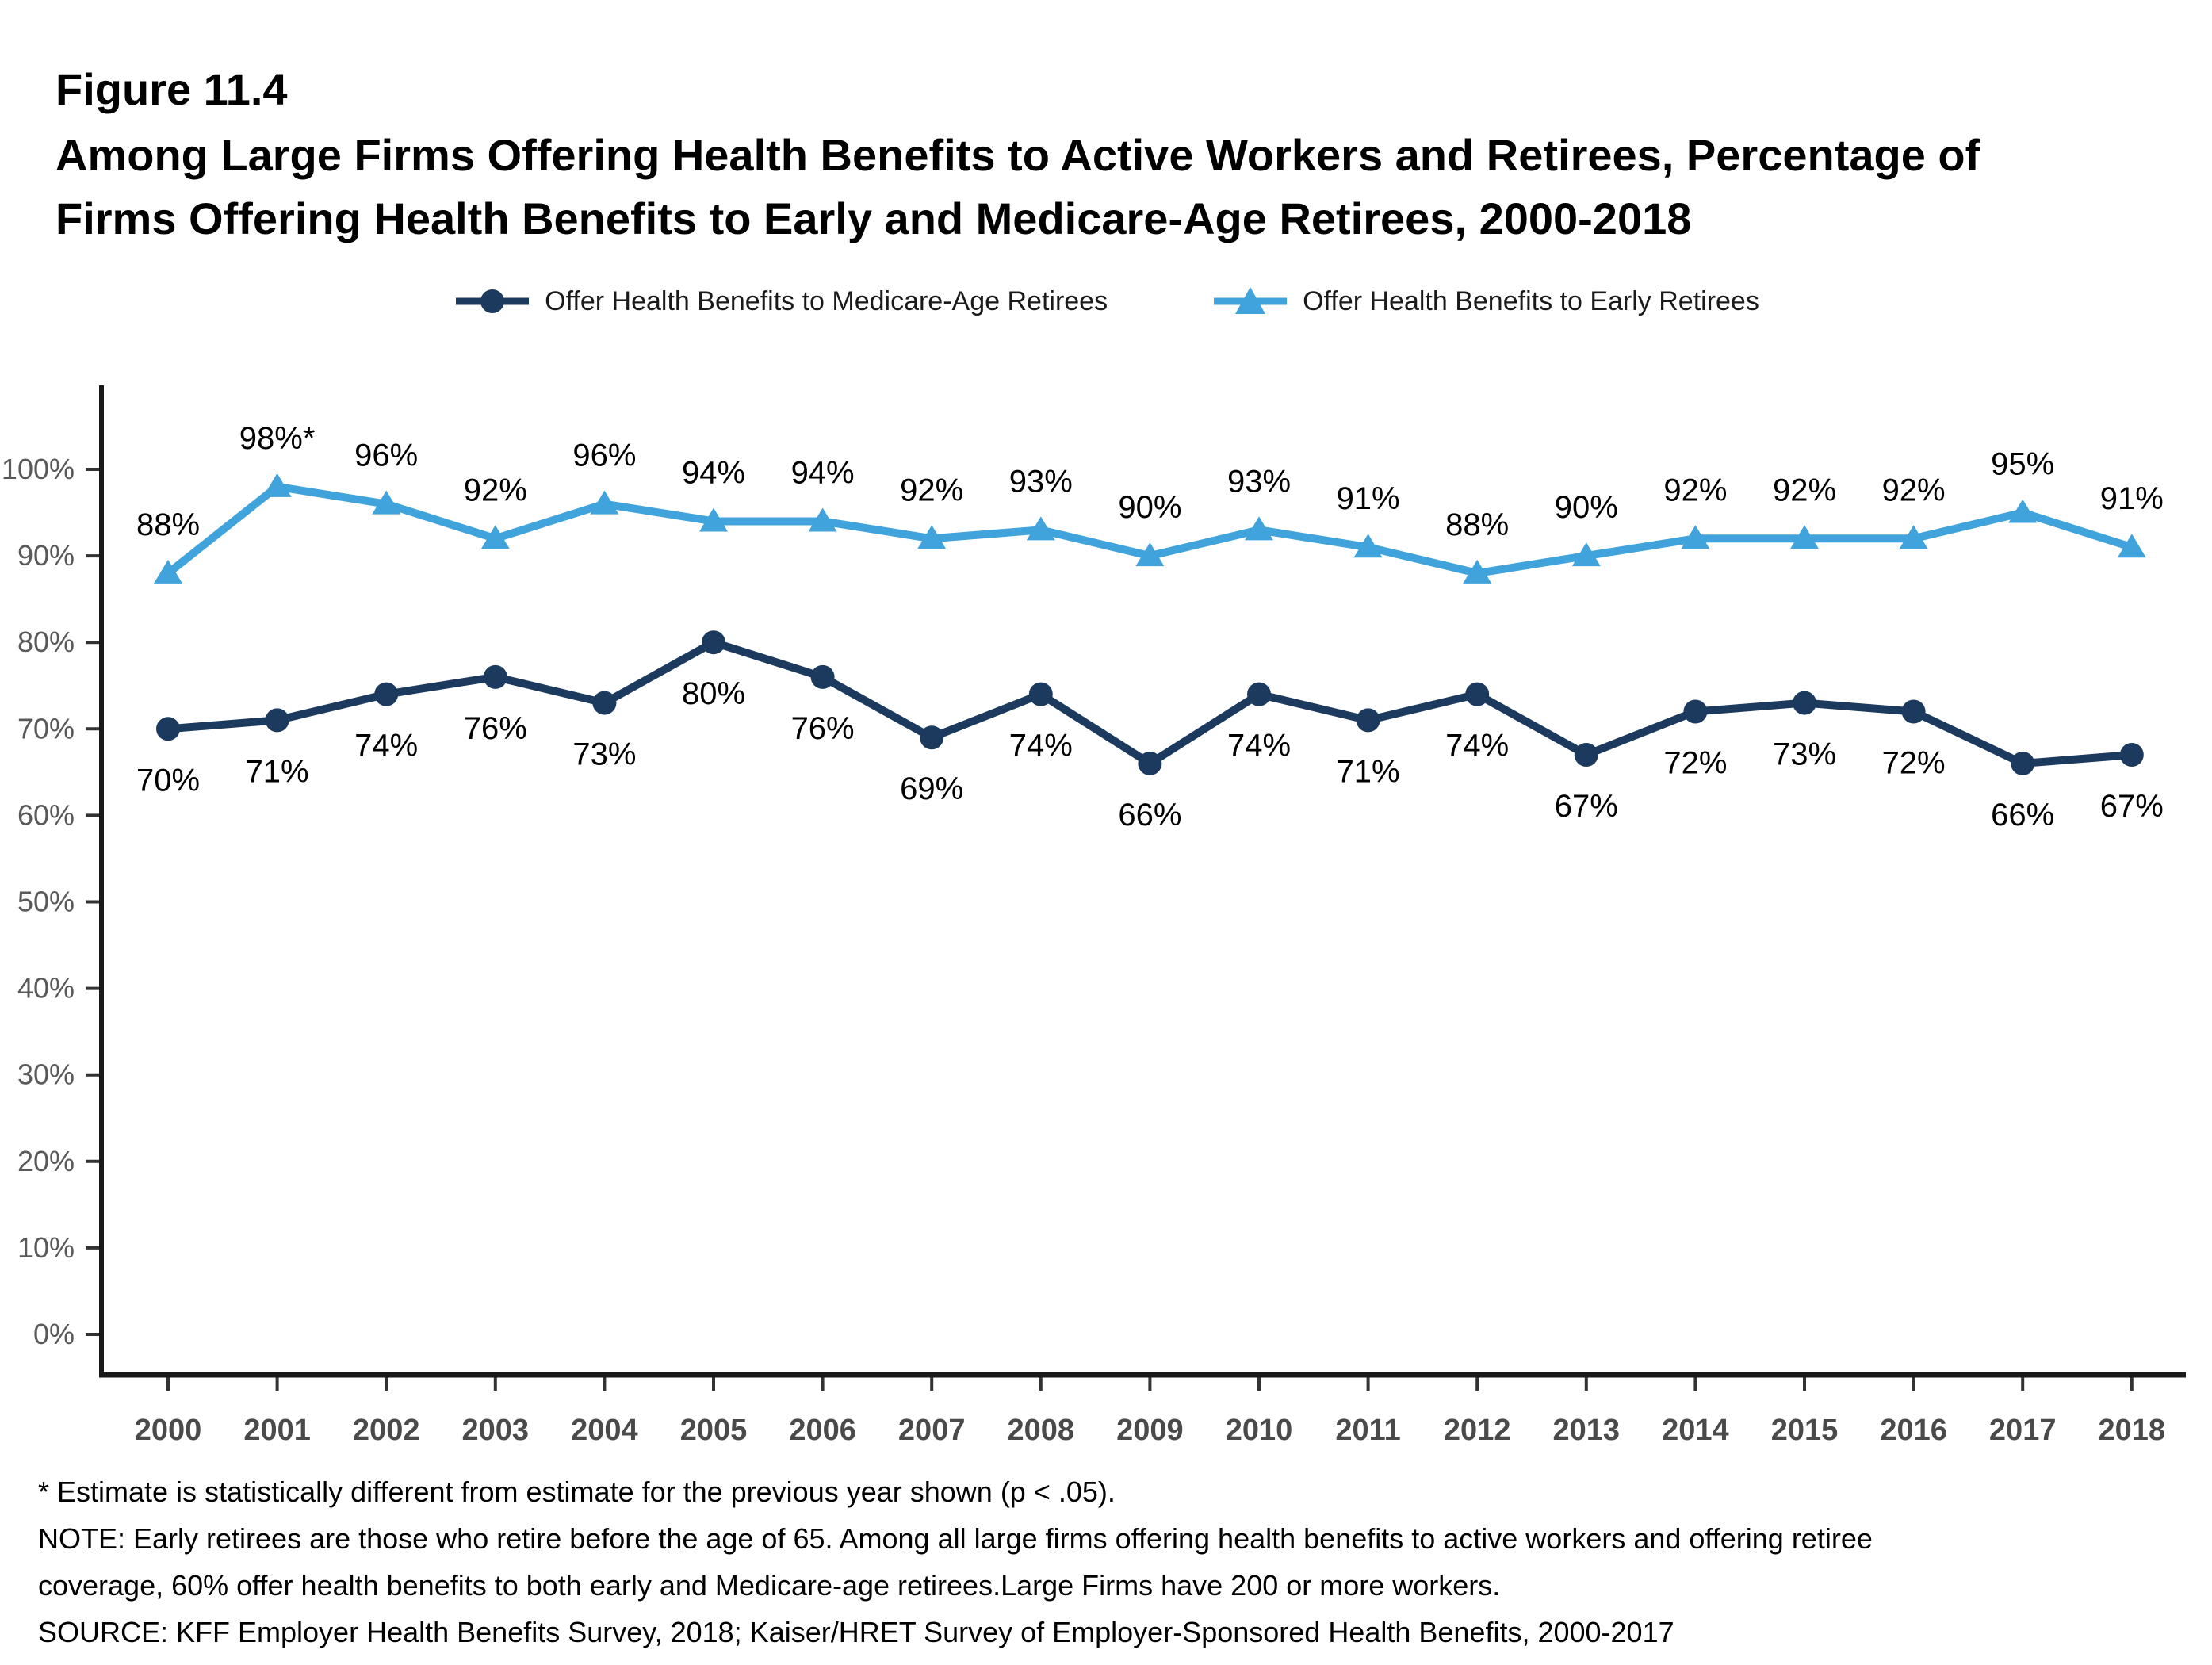 This screenshot has height=1665, width=2212. What do you see at coordinates (38, 469) in the screenshot?
I see `y-tick-label: 100%` at bounding box center [38, 469].